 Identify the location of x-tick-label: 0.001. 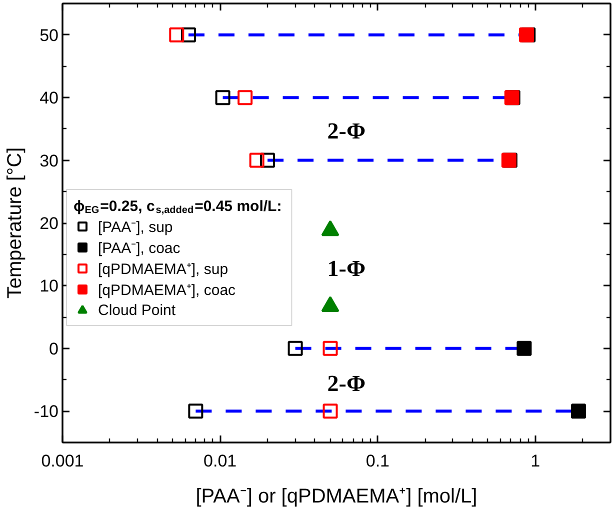
(62, 461).